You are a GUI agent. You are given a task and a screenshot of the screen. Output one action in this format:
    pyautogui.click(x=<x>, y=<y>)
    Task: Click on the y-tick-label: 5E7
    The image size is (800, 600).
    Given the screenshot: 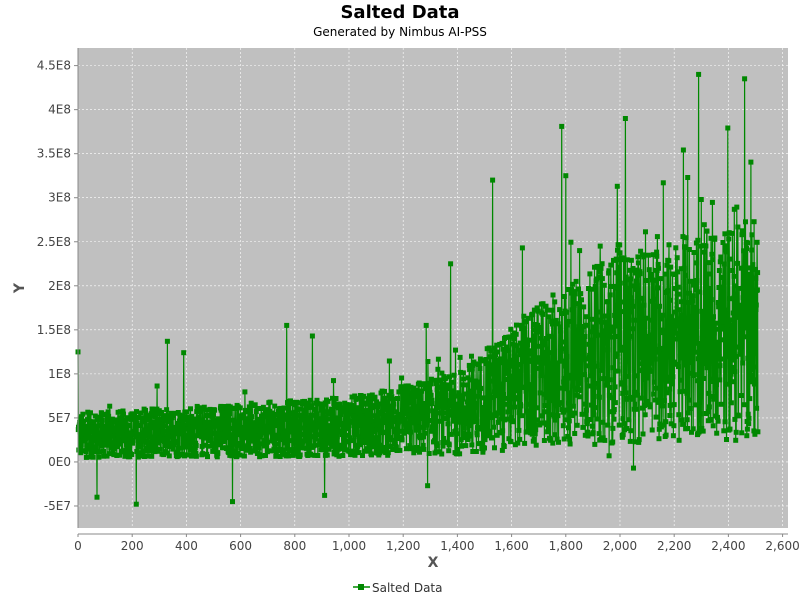 What is the action you would take?
    pyautogui.click(x=59, y=418)
    